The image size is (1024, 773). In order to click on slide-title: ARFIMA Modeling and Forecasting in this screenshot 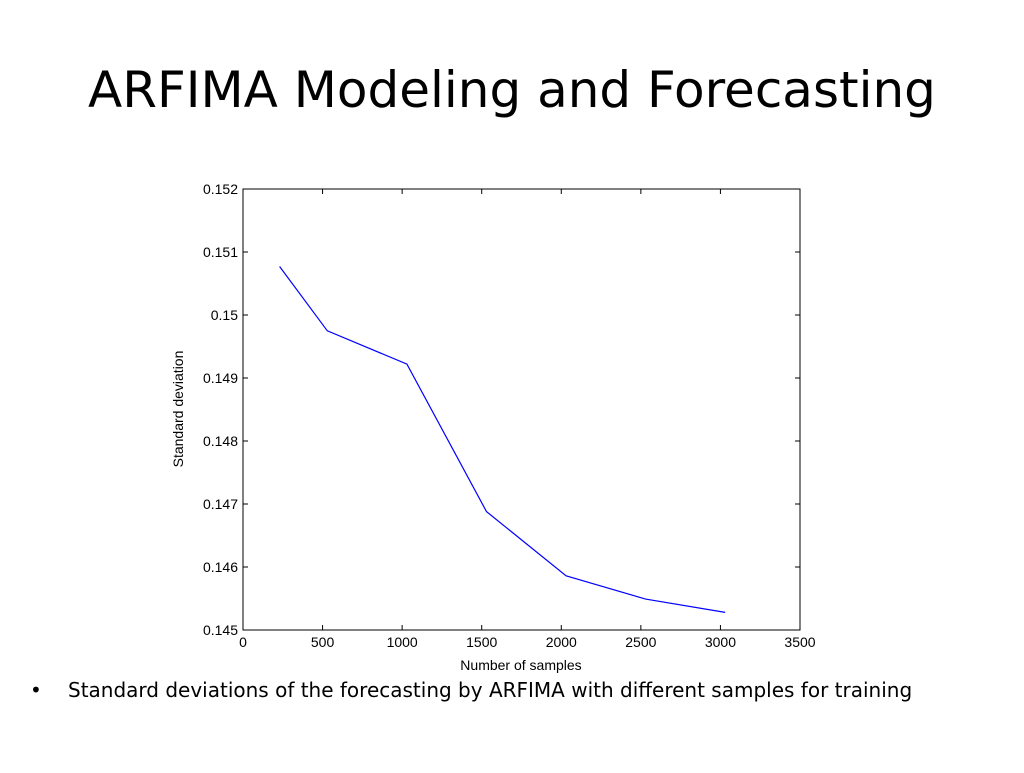, I will do `click(512, 90)`.